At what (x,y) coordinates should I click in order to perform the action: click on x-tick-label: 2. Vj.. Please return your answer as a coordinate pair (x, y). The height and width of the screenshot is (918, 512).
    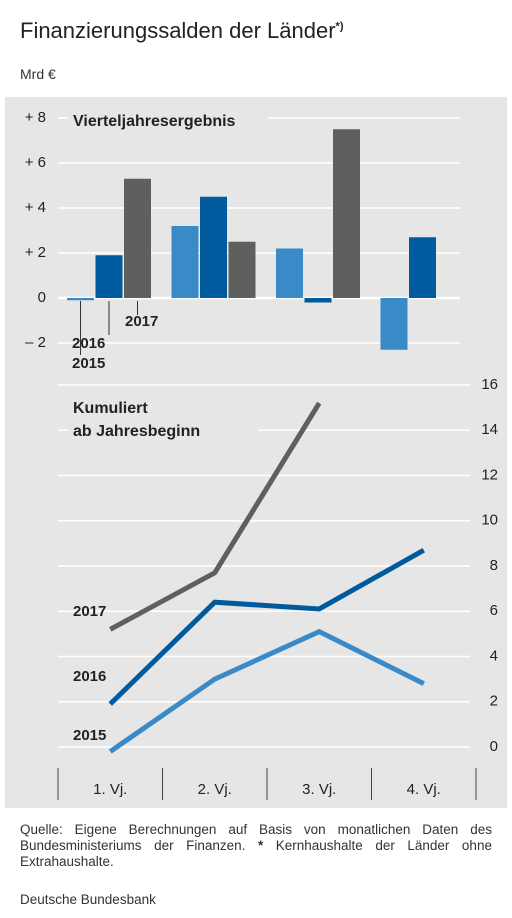
    Looking at the image, I should click on (215, 789).